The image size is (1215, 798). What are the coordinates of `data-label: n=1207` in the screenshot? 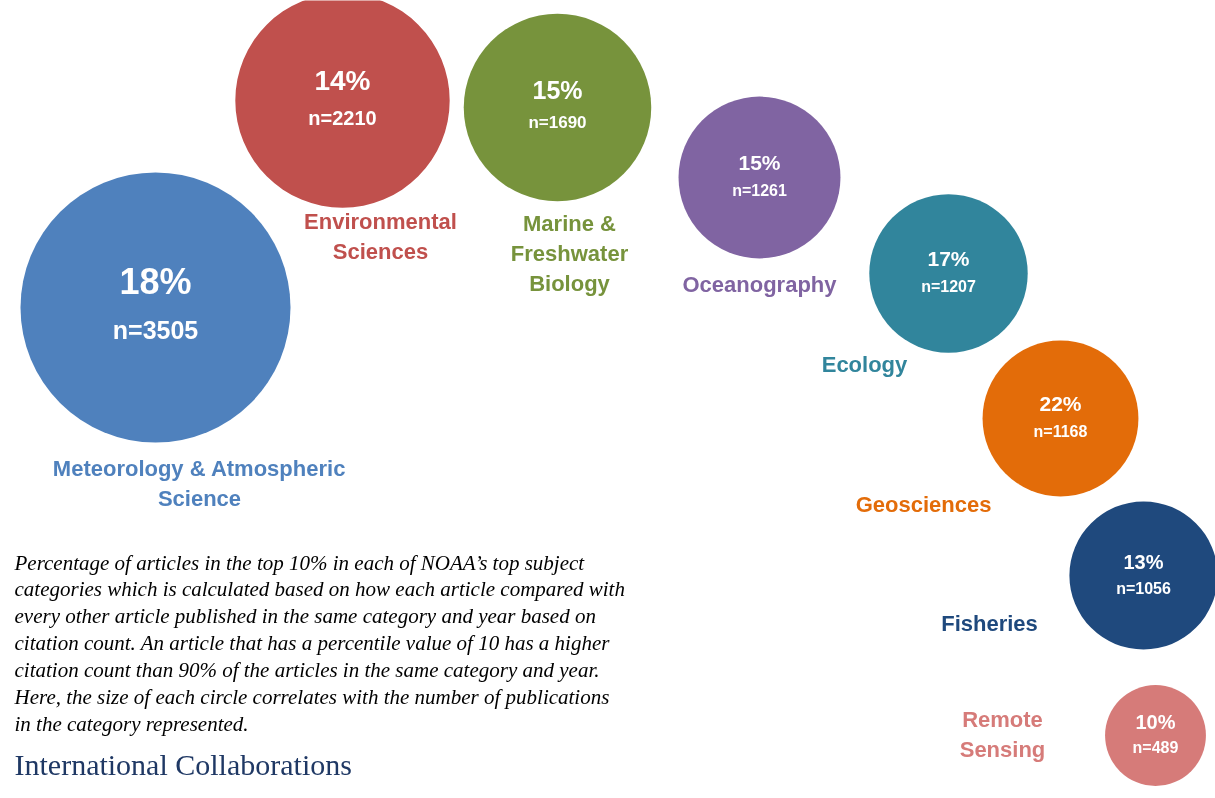 It's located at (948, 287).